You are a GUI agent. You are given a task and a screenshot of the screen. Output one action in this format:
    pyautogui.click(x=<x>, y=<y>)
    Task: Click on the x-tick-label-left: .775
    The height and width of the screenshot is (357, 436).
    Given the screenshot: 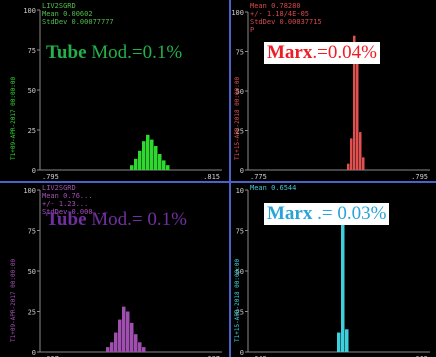 What is the action you would take?
    pyautogui.click(x=258, y=177)
    